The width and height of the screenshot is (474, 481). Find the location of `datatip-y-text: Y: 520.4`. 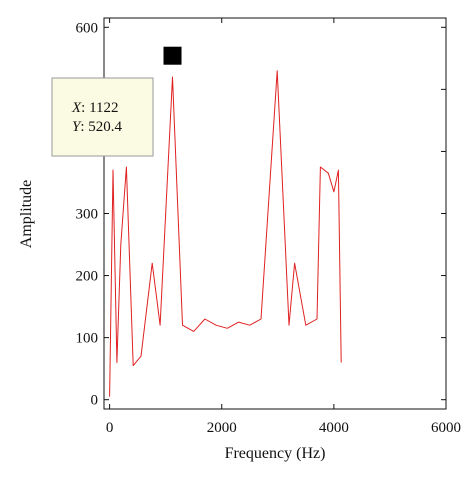

datatip-y-text: Y: 520.4 is located at coordinates (97, 127).